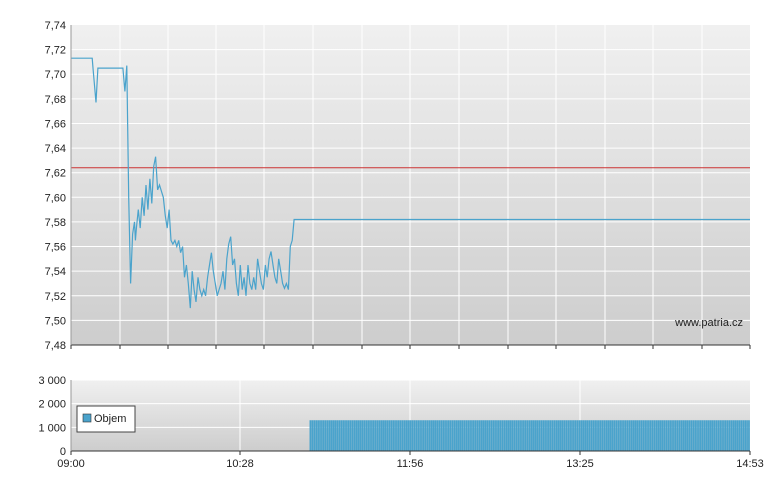  What do you see at coordinates (55, 248) in the screenshot?
I see `price-y-tick-label: 7,56` at bounding box center [55, 248].